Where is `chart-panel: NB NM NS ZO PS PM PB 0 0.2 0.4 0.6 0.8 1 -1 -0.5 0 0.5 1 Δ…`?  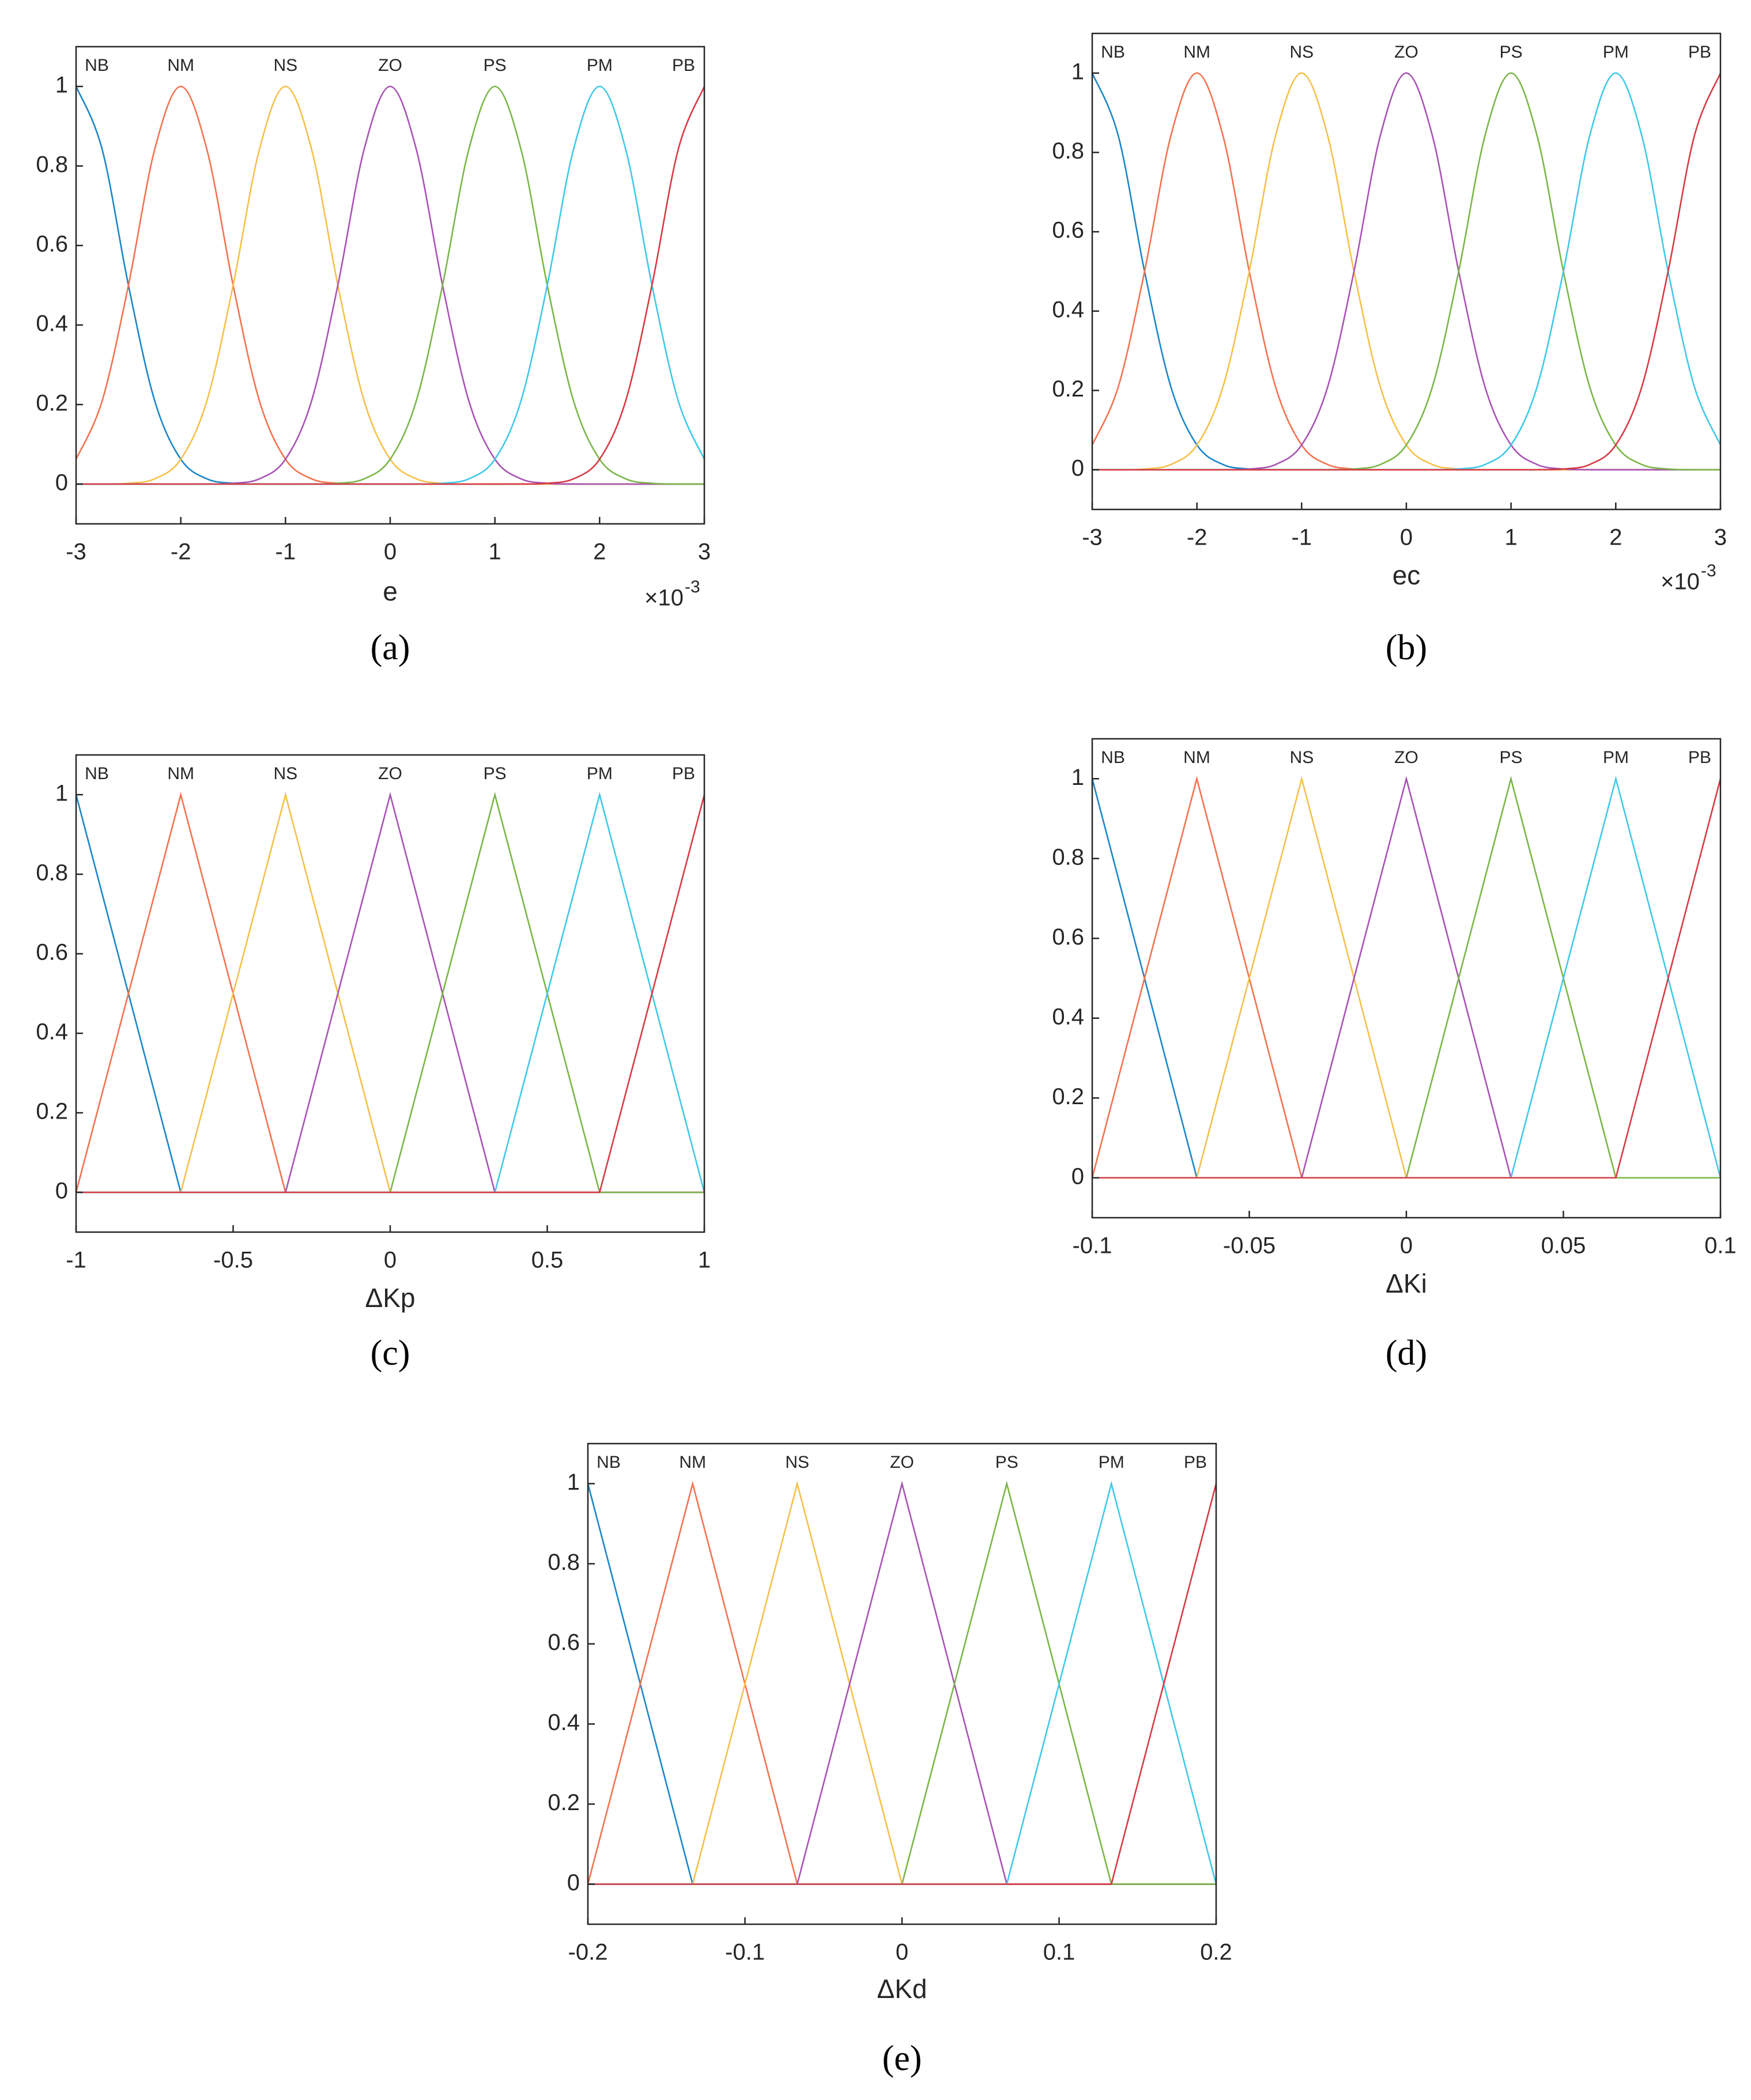 chart-panel: NB NM NS ZO PS PM PB 0 0.2 0.4 0.6 0.8 1 -1 -0.5 0 0.5 1 Δ… is located at coordinates (373, 1063).